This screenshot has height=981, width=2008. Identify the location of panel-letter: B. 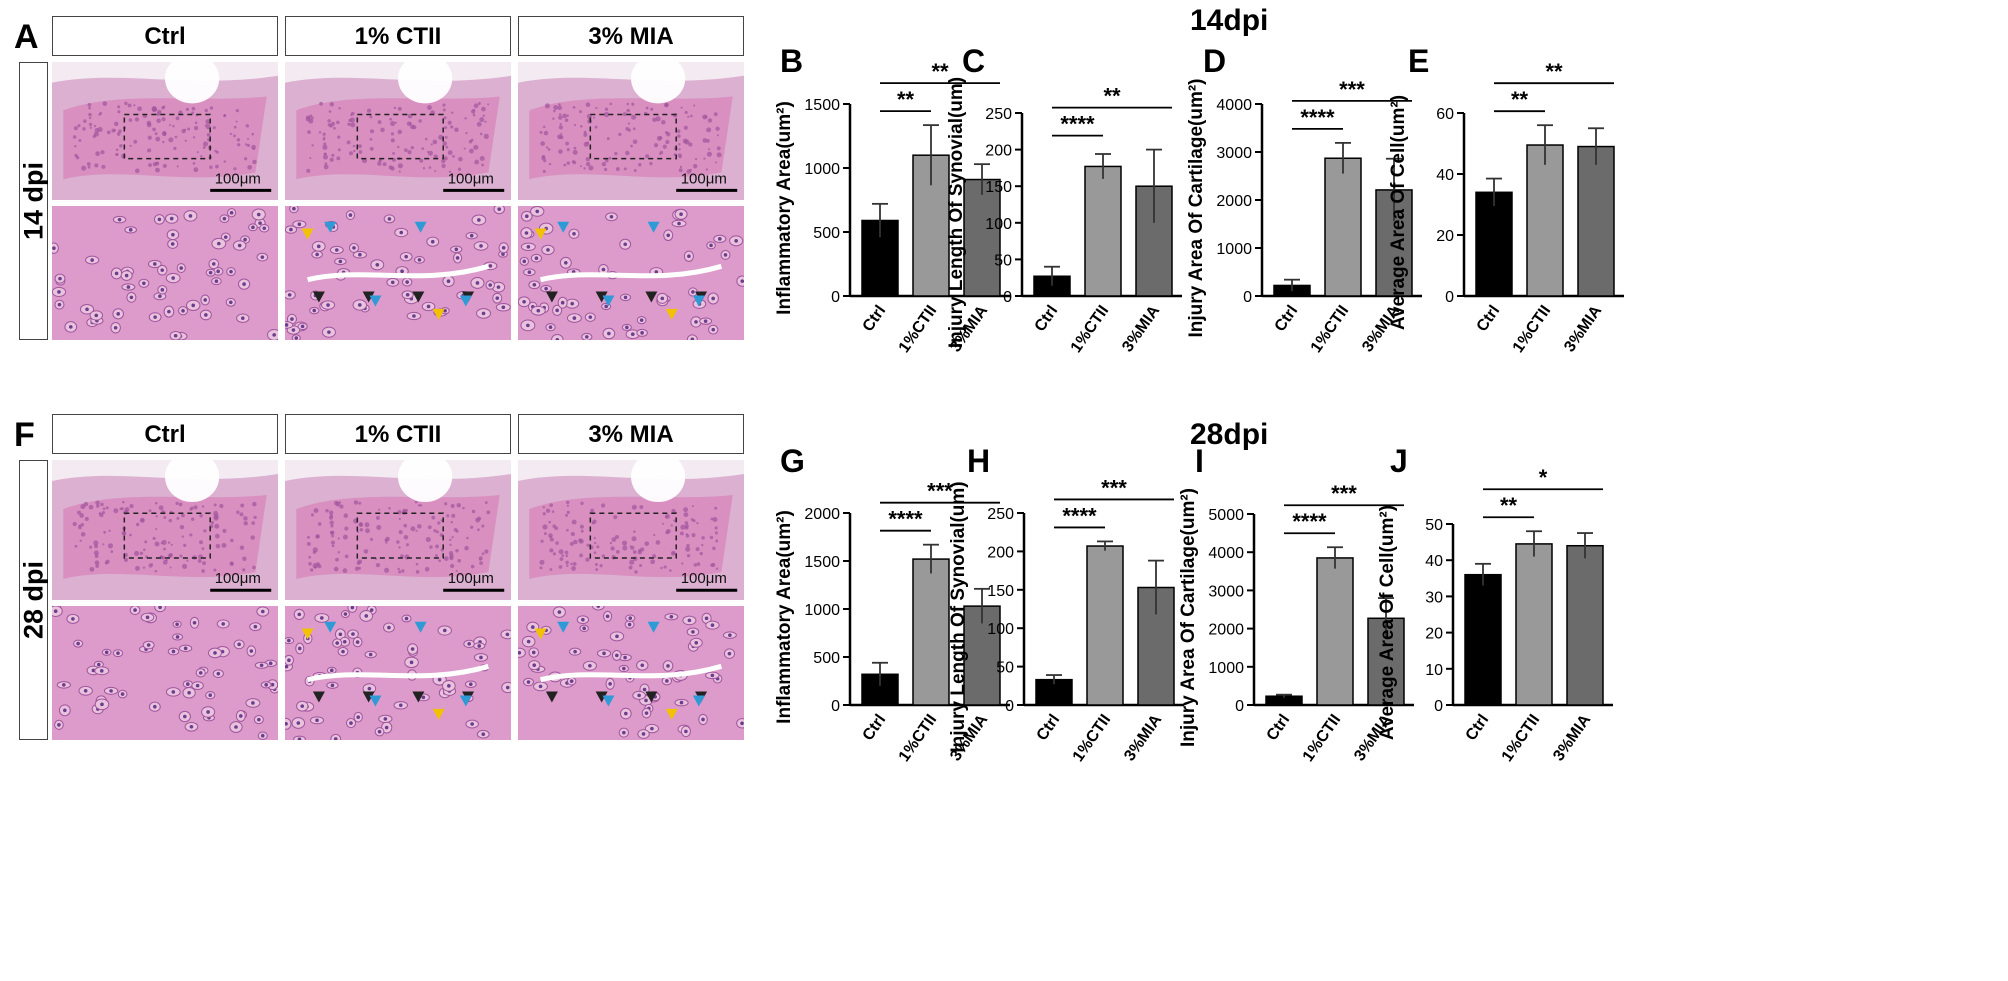
(791, 61).